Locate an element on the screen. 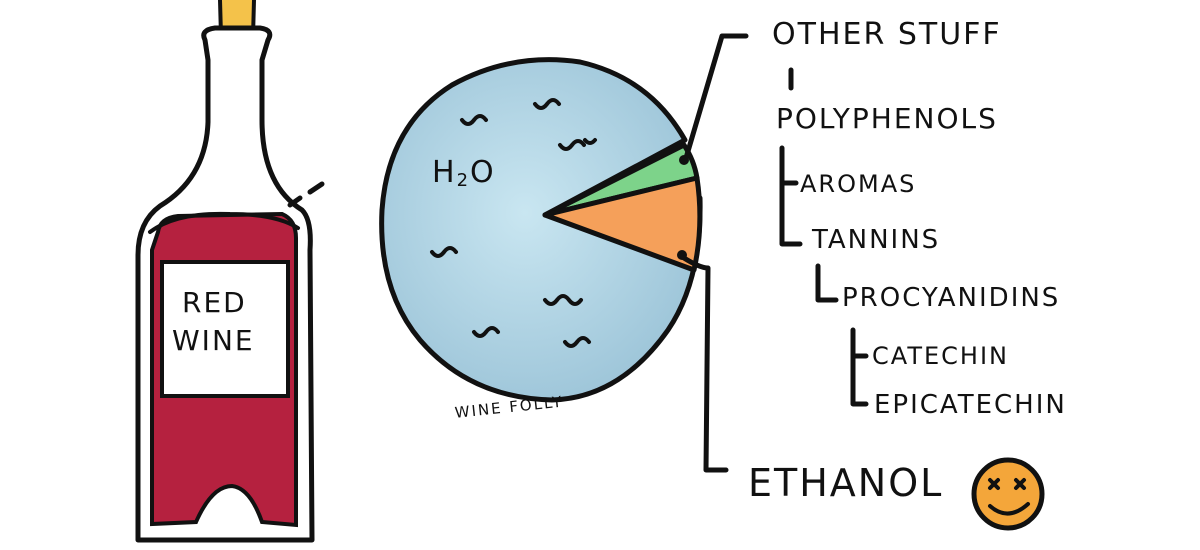 The height and width of the screenshot is (550, 1200). label-catechin: CATECHIN is located at coordinates (940, 356).